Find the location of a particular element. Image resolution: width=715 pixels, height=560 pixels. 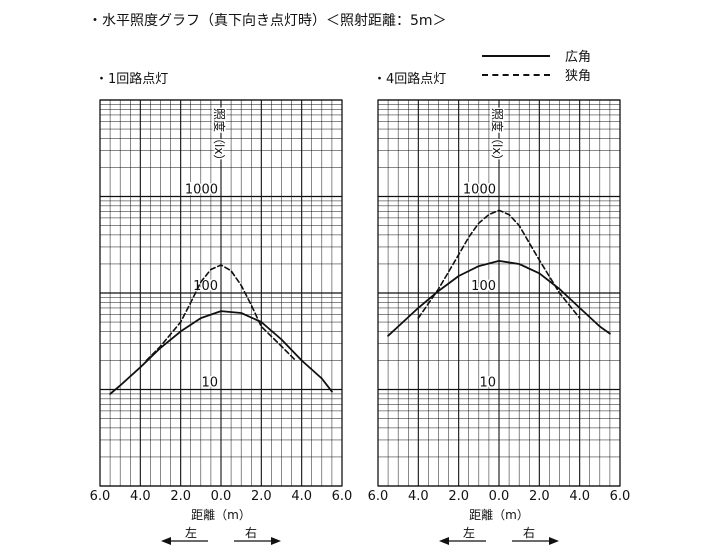

legend-wide-swatch is located at coordinates (516, 56).